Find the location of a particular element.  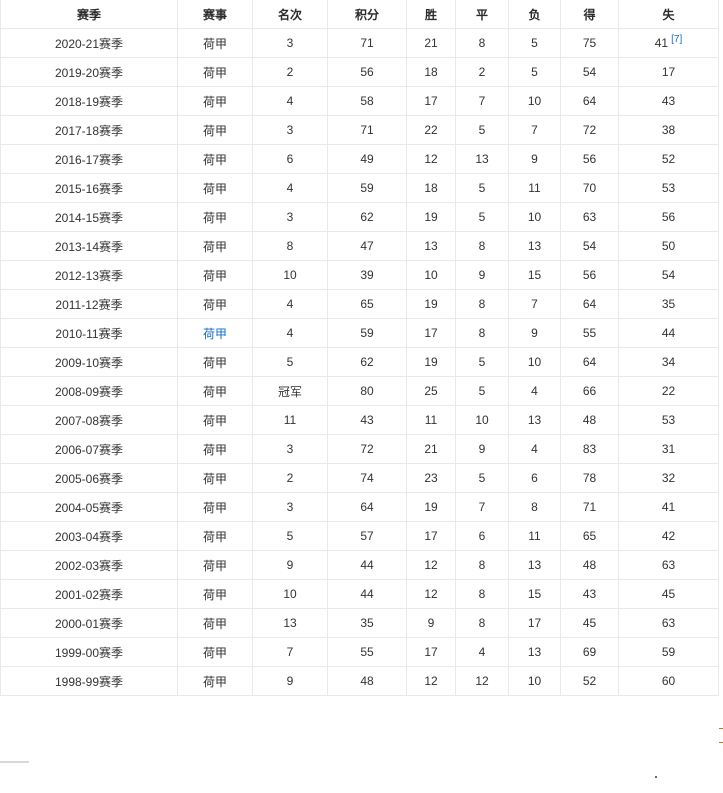

cell-losses: 15 is located at coordinates (534, 594).